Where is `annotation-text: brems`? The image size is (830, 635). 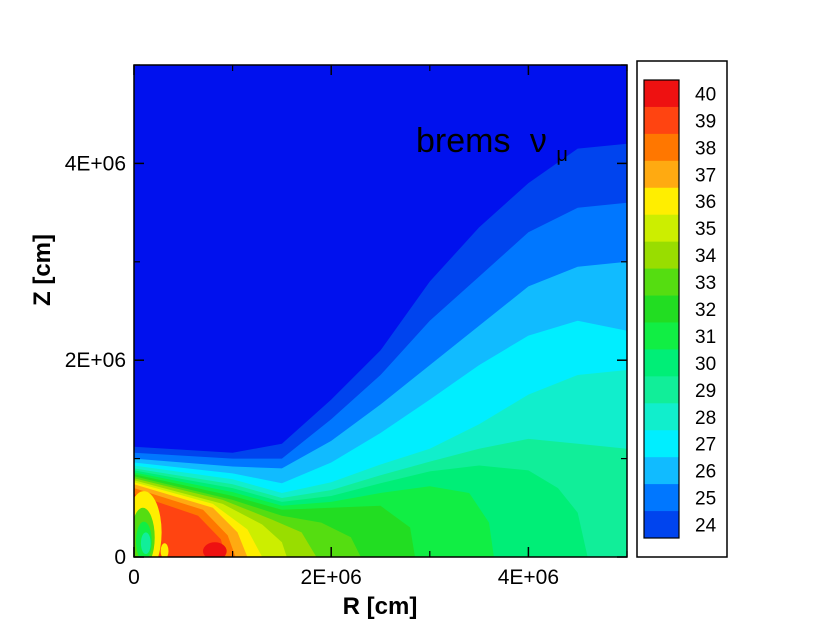
annotation-text: brems is located at coordinates (463, 141).